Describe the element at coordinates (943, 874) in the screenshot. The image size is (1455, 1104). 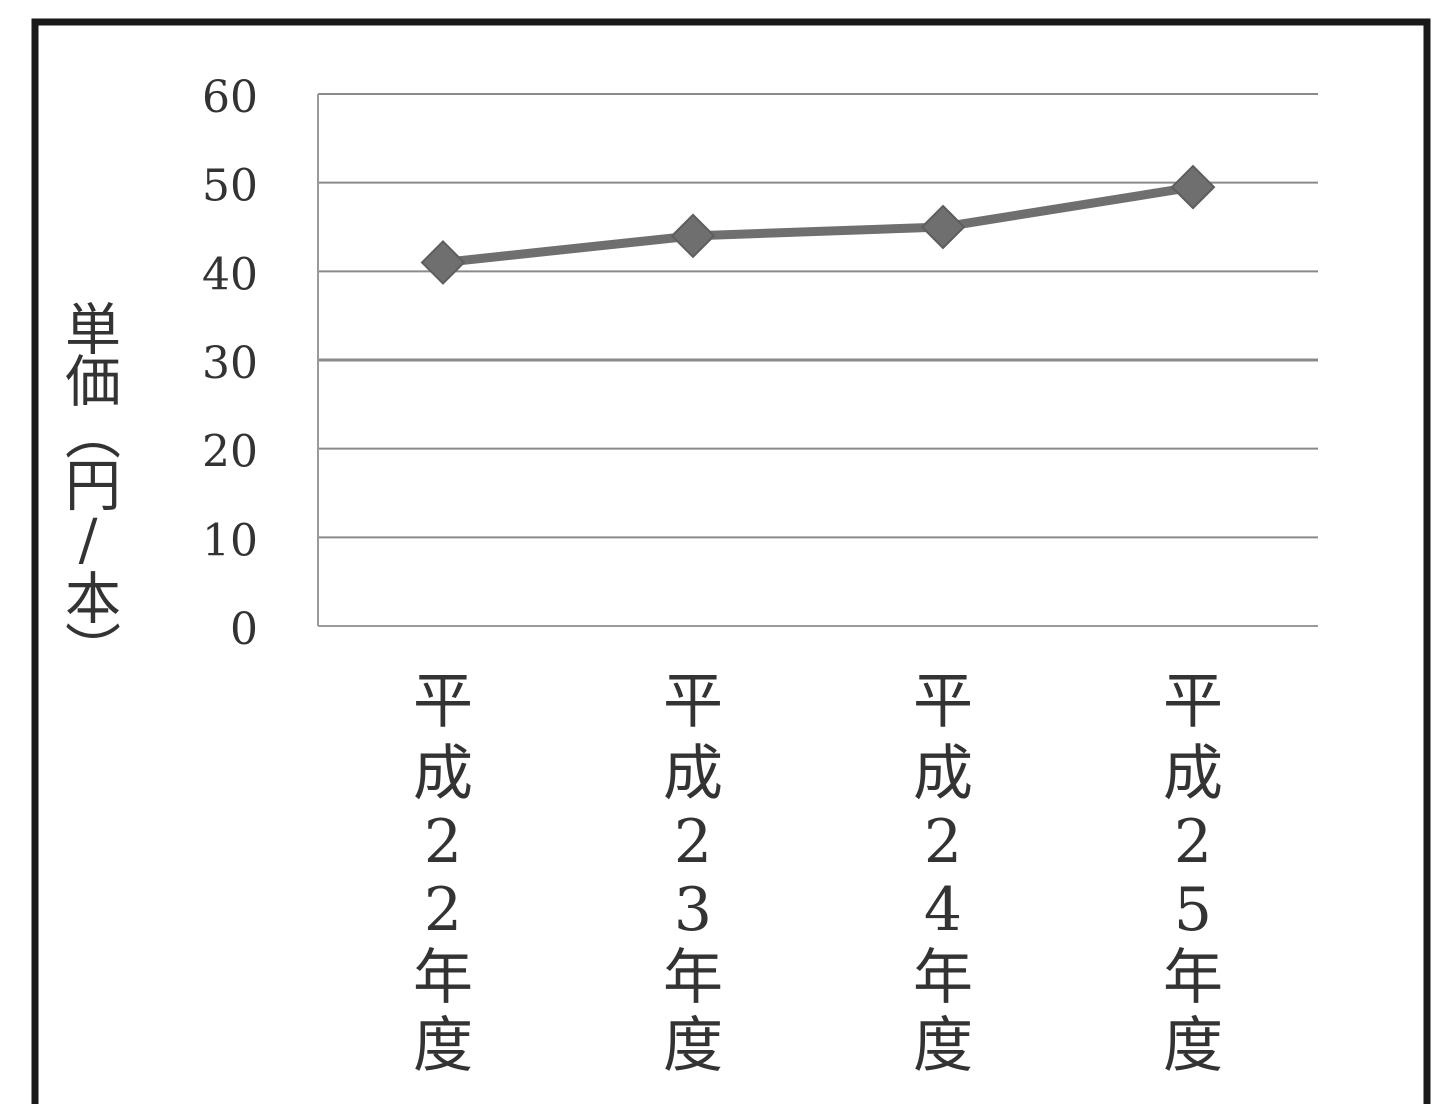
I see `x-tick-label: 平成 2 4 年度` at that location.